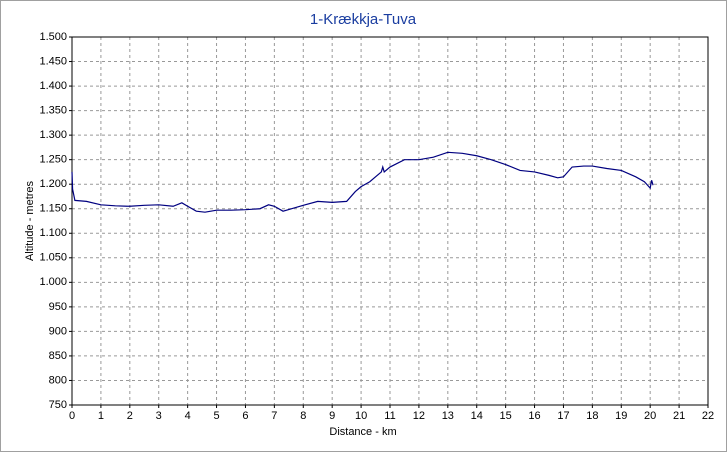 This screenshot has width=727, height=452. Describe the element at coordinates (30, 220) in the screenshot. I see `y-axis-label: Altitude - metres` at that location.